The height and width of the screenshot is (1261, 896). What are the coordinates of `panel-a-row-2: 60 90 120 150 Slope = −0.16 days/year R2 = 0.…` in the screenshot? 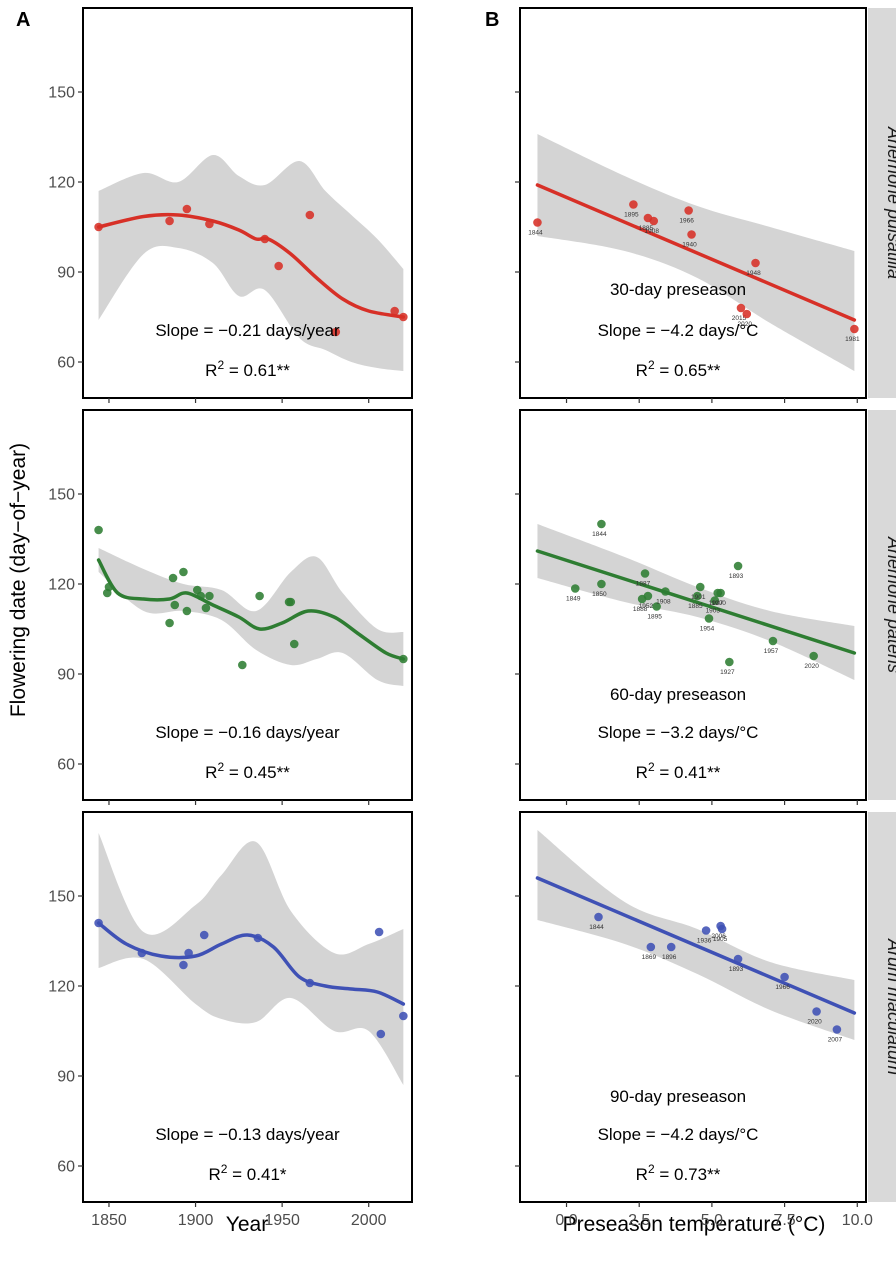 It's located at (230, 607).